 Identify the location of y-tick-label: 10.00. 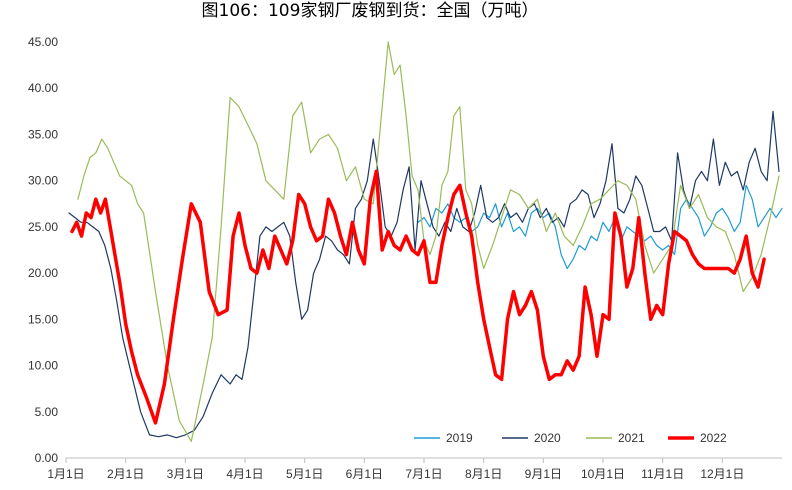
(43, 366).